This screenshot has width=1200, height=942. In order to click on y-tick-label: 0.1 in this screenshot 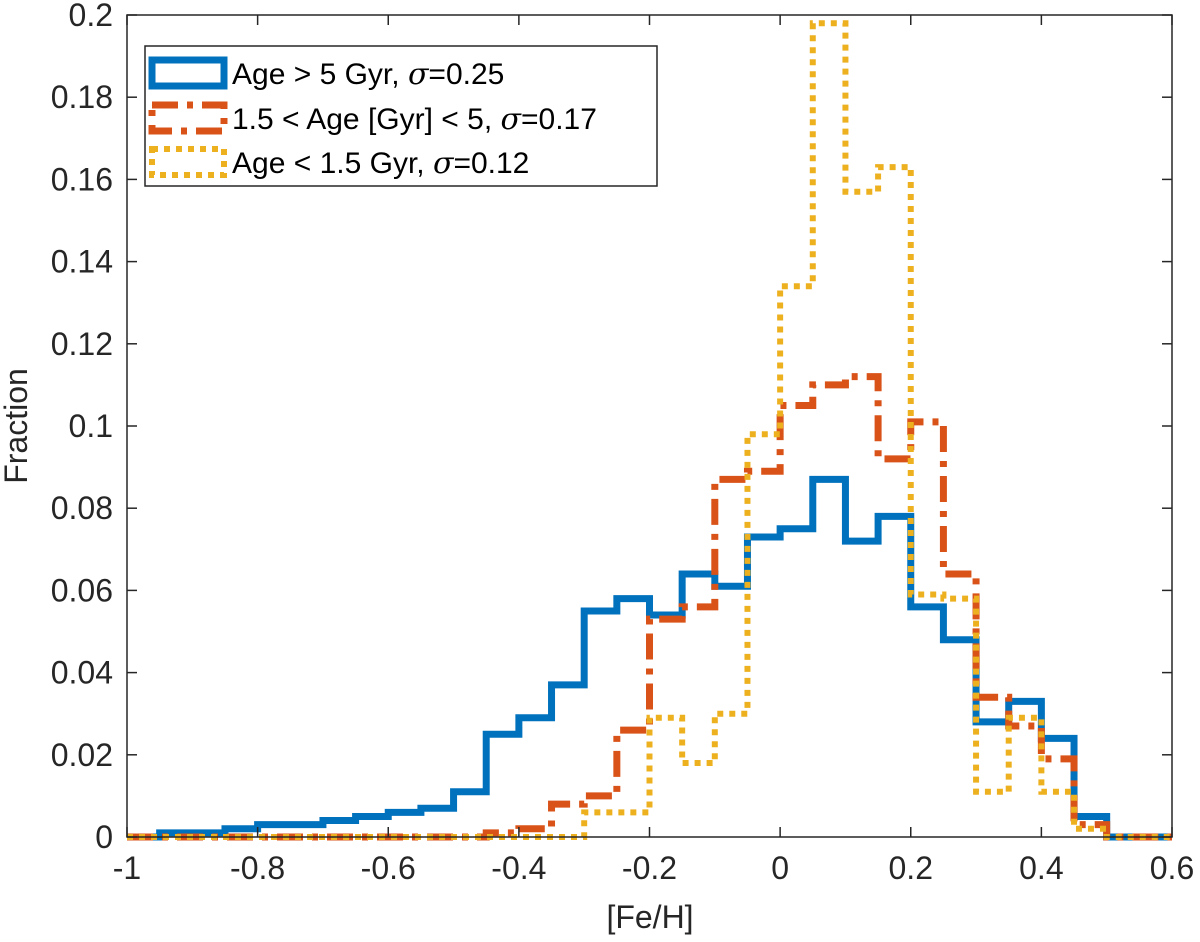, I will do `click(91, 426)`.